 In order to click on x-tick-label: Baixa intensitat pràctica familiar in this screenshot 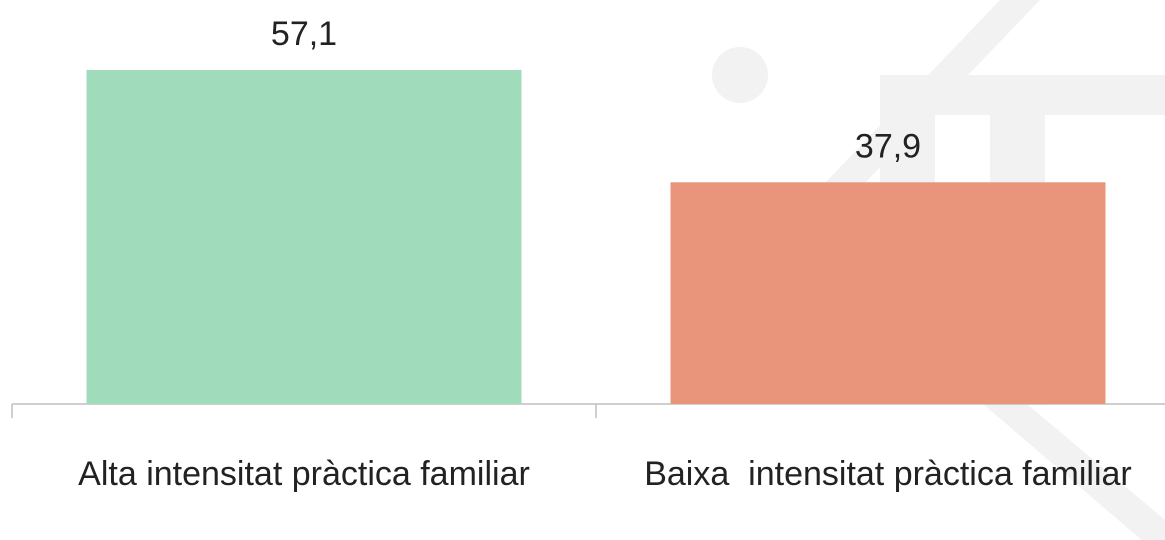, I will do `click(888, 474)`.